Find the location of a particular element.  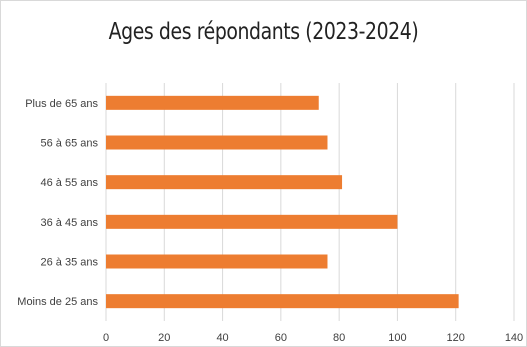

x-tick-label: 120 is located at coordinates (456, 338).